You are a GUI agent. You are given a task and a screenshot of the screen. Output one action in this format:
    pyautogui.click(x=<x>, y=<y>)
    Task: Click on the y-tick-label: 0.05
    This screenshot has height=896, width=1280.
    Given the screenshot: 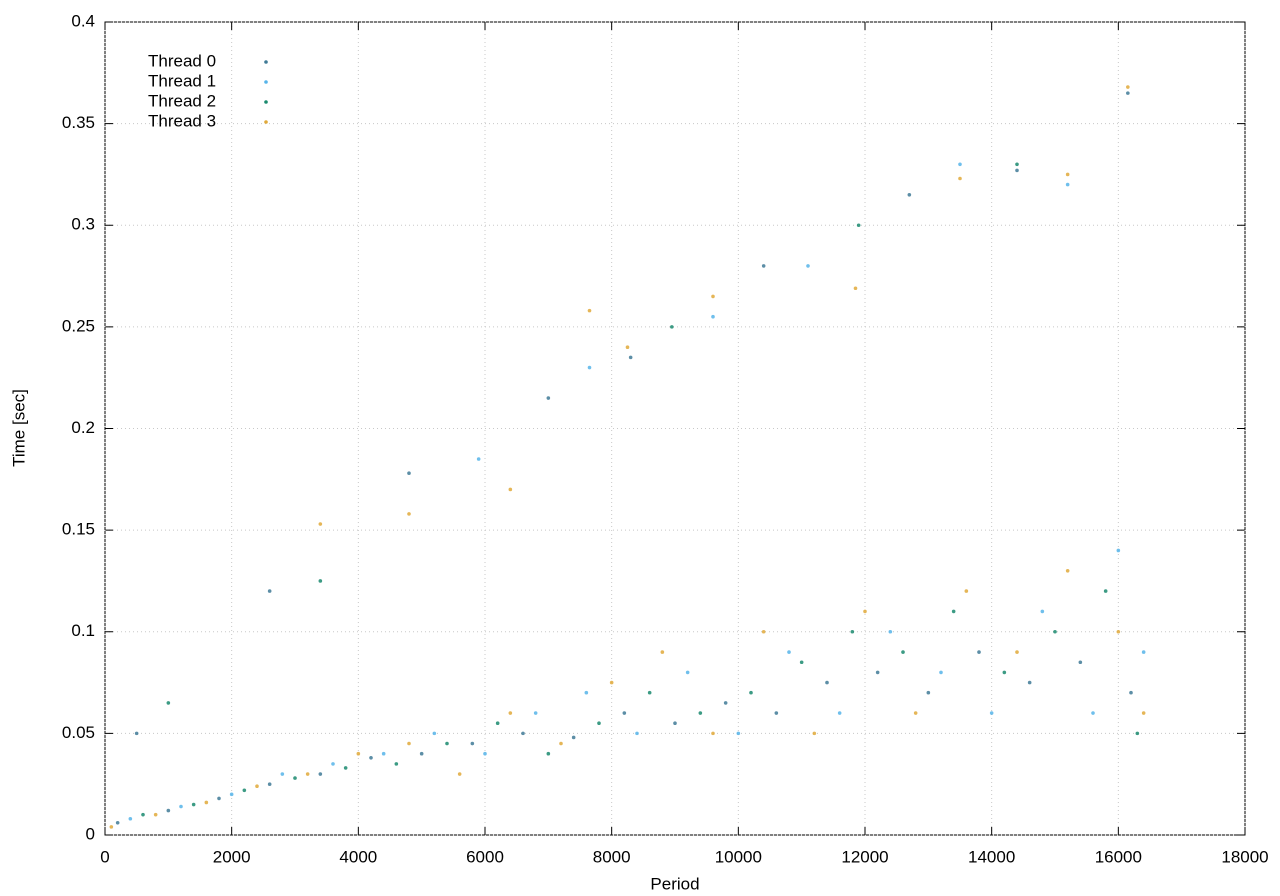 What is the action you would take?
    pyautogui.click(x=78, y=732)
    